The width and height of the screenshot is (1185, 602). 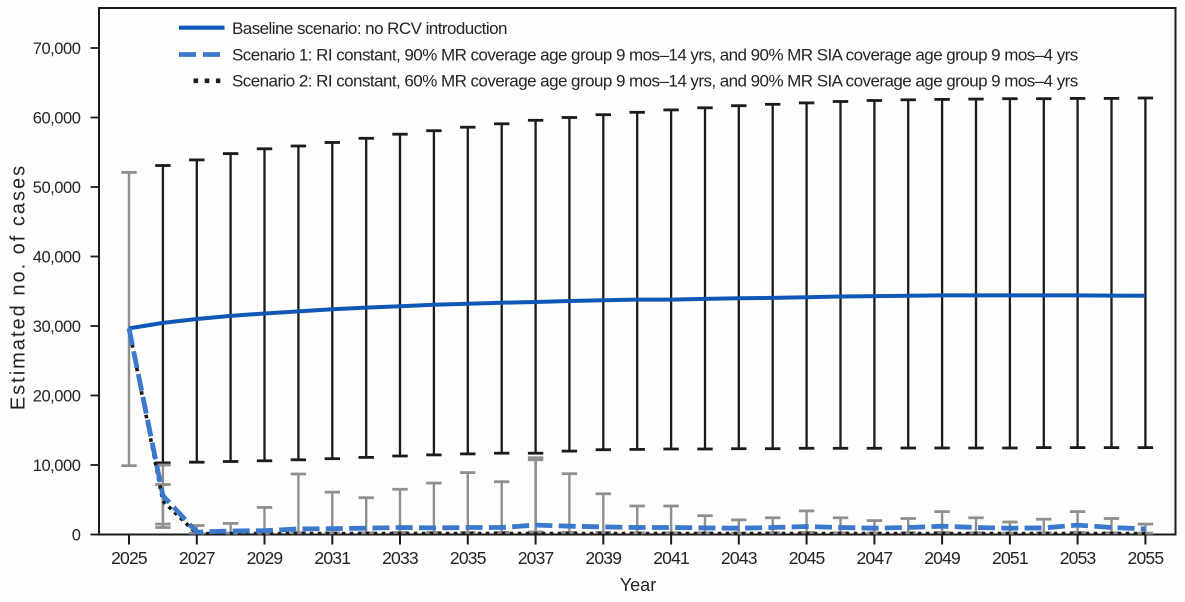 I want to click on svg-text: 70,000, so click(x=57, y=49).